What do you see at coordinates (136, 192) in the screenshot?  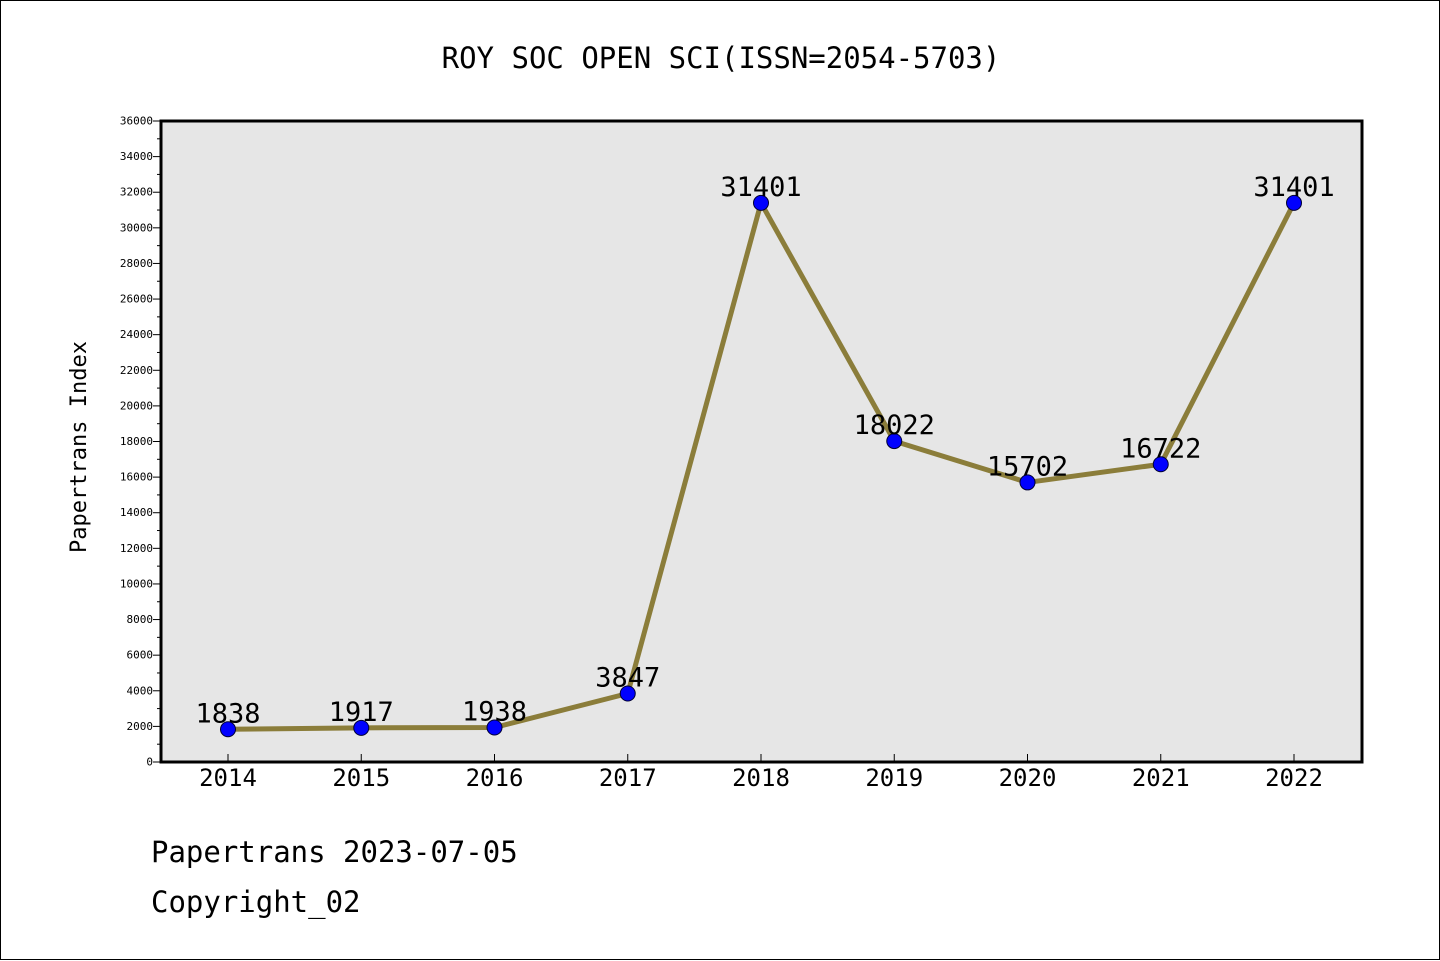 I see `y-tick-label: 32000` at bounding box center [136, 192].